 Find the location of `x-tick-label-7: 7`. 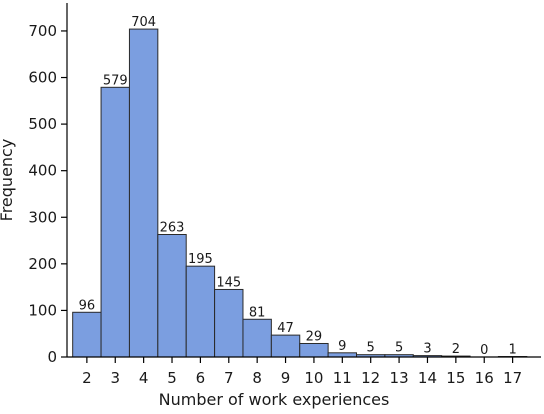

x-tick-label-7: 7 is located at coordinates (229, 378).